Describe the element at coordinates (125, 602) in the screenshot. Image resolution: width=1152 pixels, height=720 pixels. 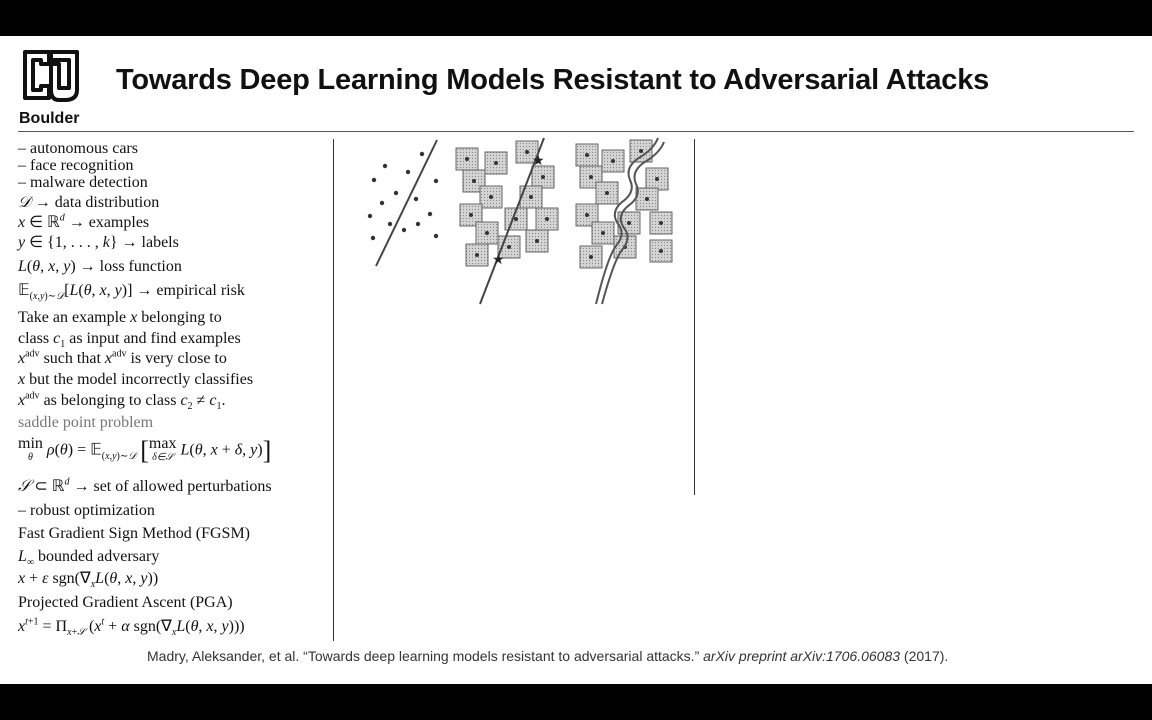
I see `note-pga: Projected Gradient Ascent (PGA)` at that location.